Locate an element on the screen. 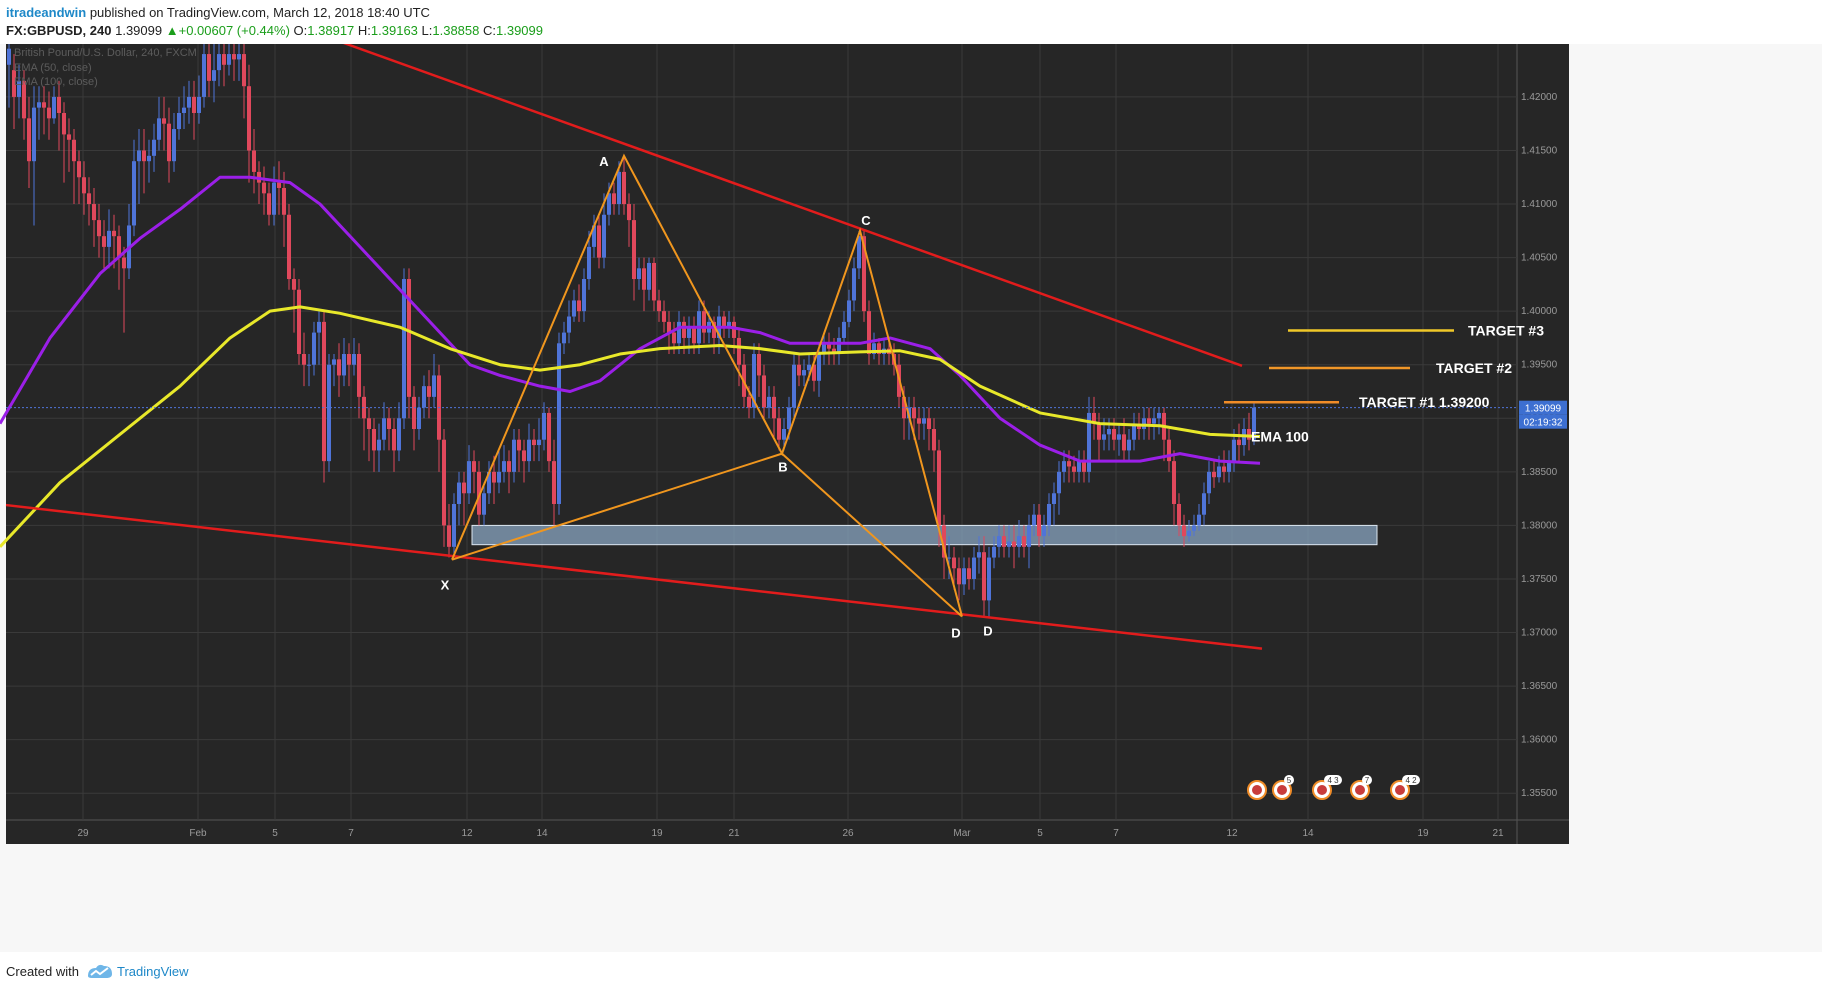 Image resolution: width=1822 pixels, height=989 pixels. event-badge-count: 4 2 is located at coordinates (1411, 780).